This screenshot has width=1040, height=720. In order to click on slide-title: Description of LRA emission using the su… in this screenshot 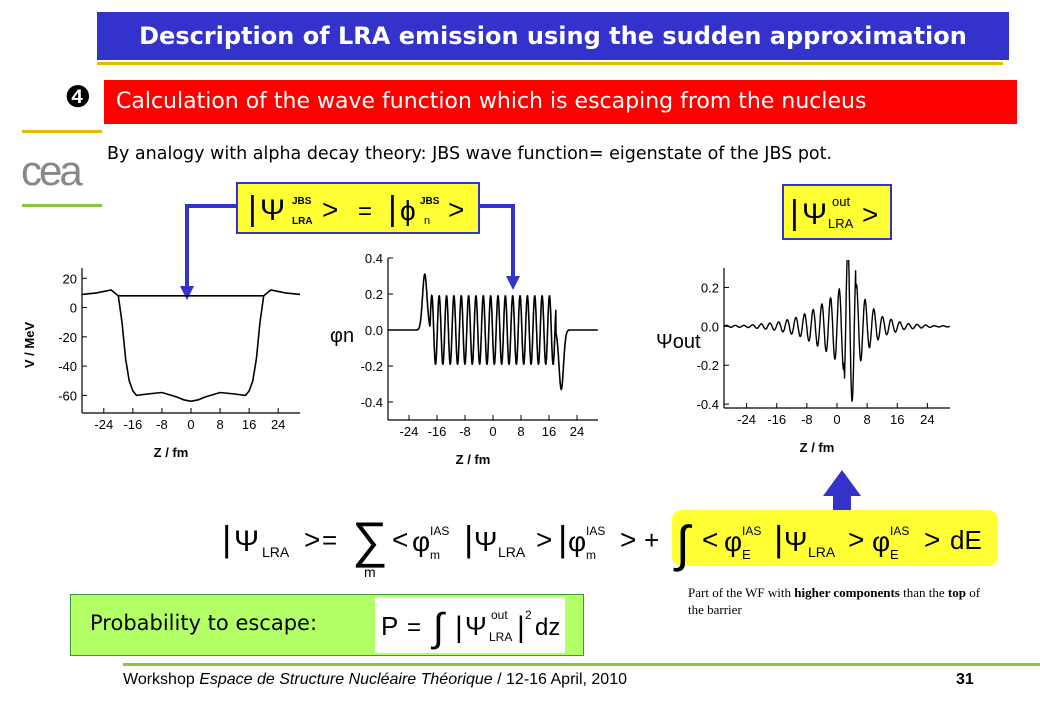, I will do `click(553, 36)`.